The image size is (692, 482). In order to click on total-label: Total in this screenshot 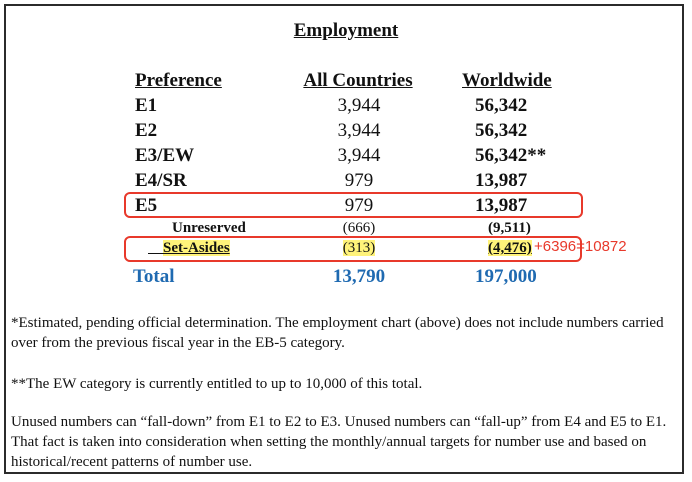, I will do `click(154, 276)`.